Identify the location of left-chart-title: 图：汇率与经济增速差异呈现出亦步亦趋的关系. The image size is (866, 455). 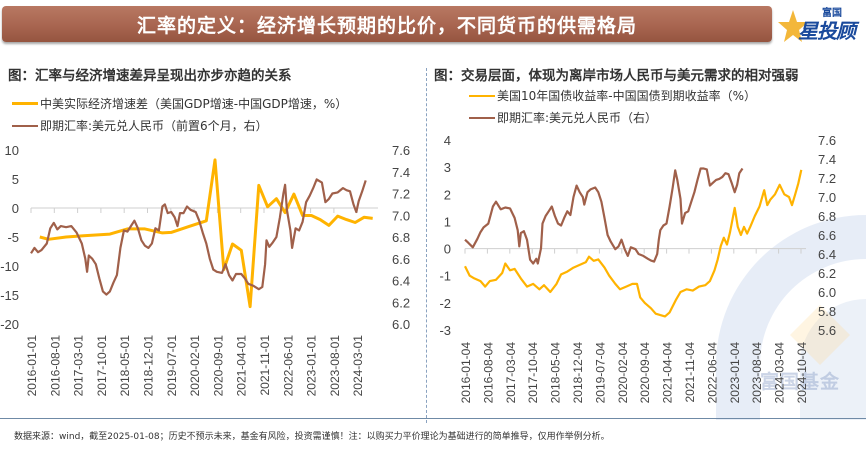
(150, 76).